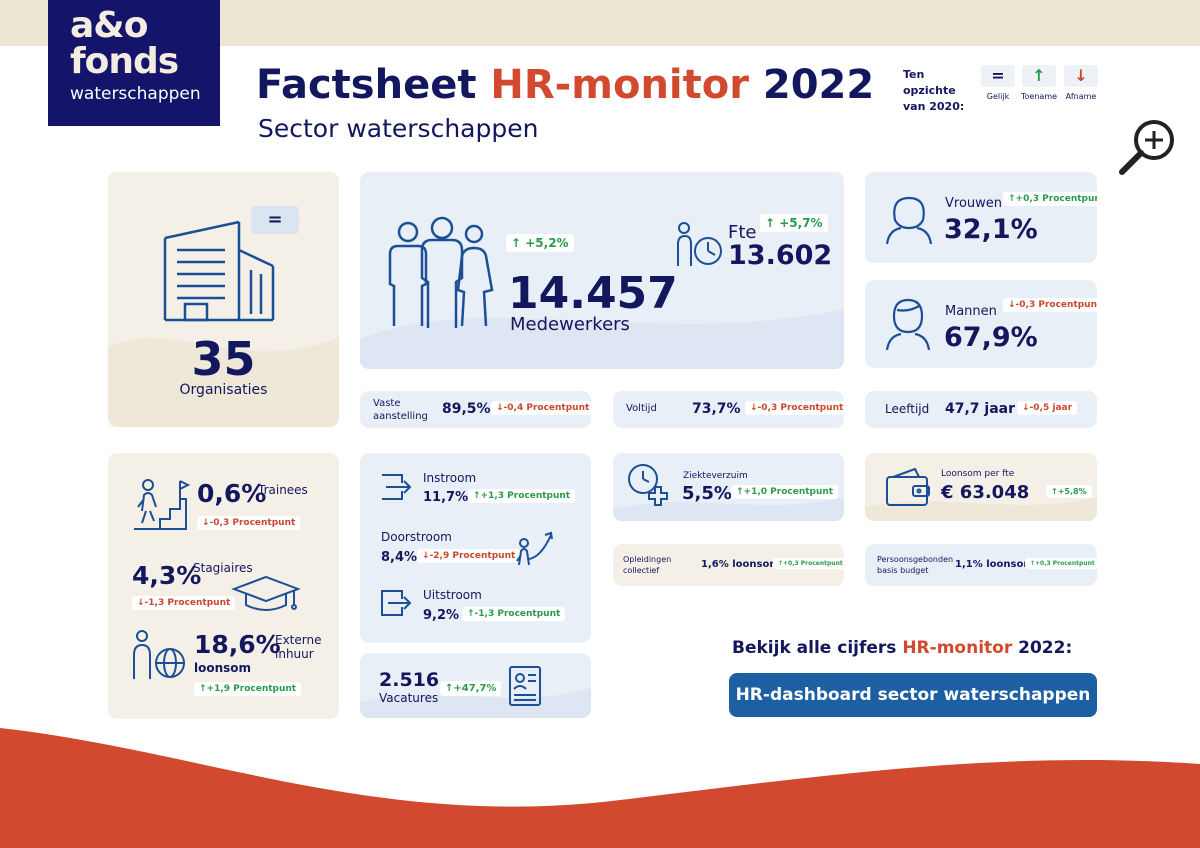  I want to click on title-part-1: Factsheet, so click(373, 85).